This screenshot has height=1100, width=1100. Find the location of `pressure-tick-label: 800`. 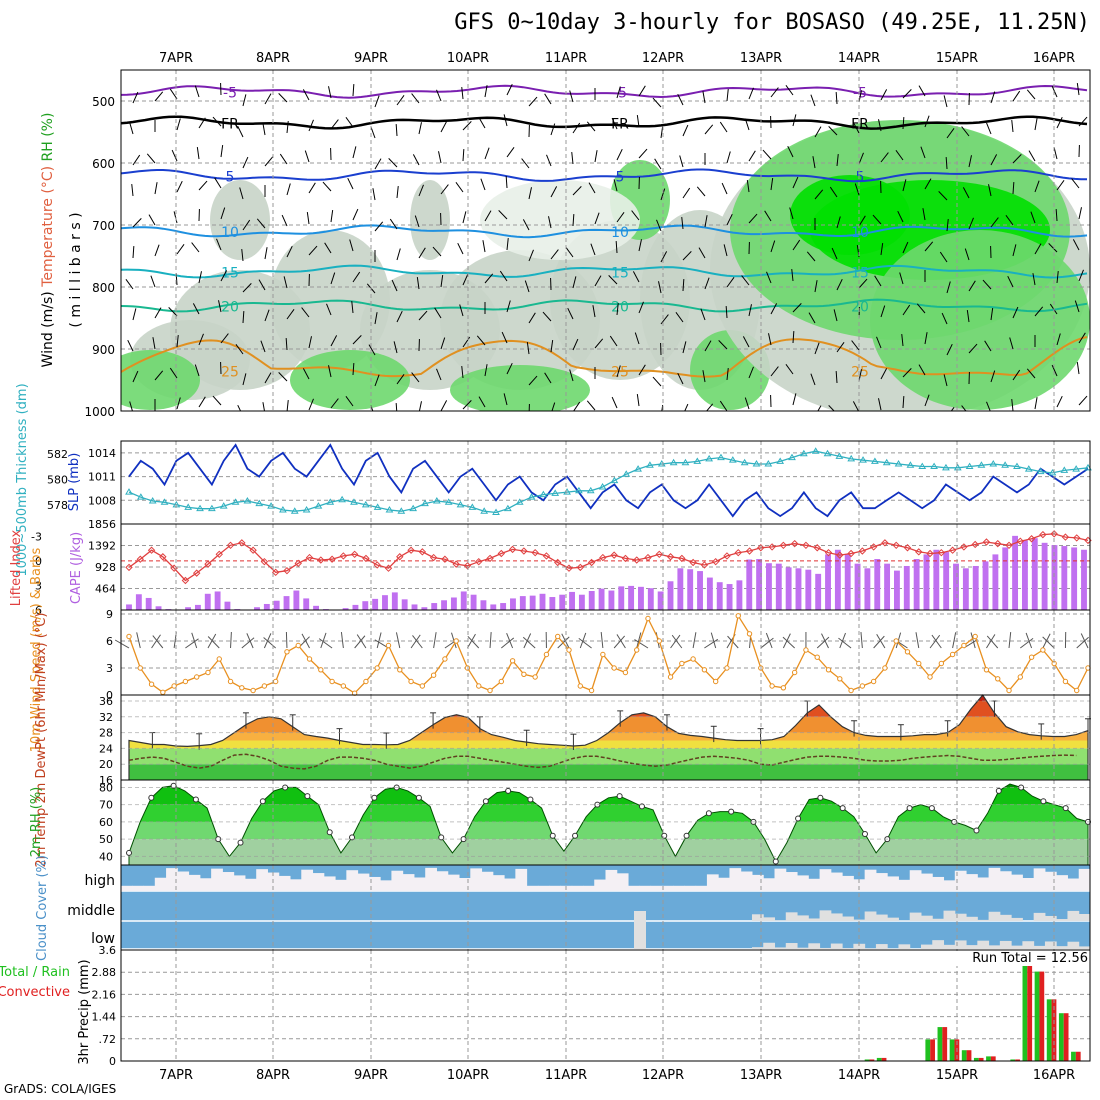

pressure-tick-label: 800 is located at coordinates (103, 288).